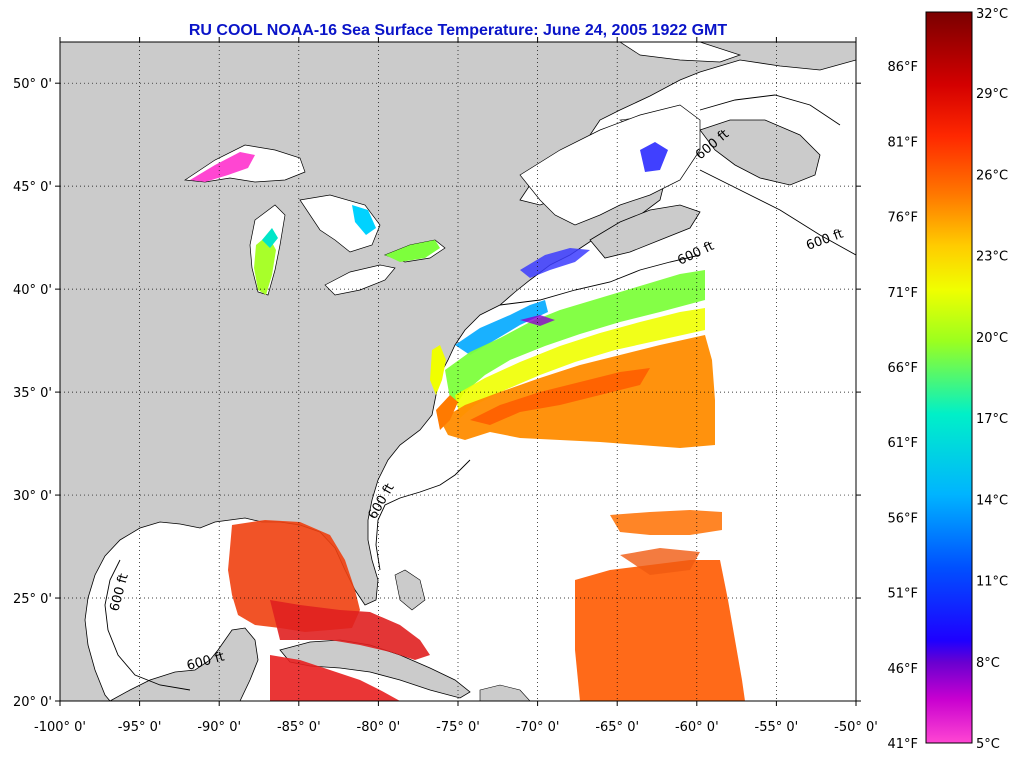 The image size is (1016, 761). Describe the element at coordinates (538, 727) in the screenshot. I see `longitude-tick-label: -70° 0'` at that location.